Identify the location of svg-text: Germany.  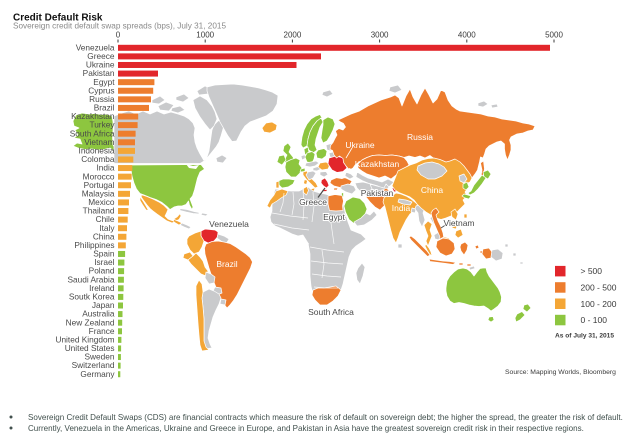
(97, 374).